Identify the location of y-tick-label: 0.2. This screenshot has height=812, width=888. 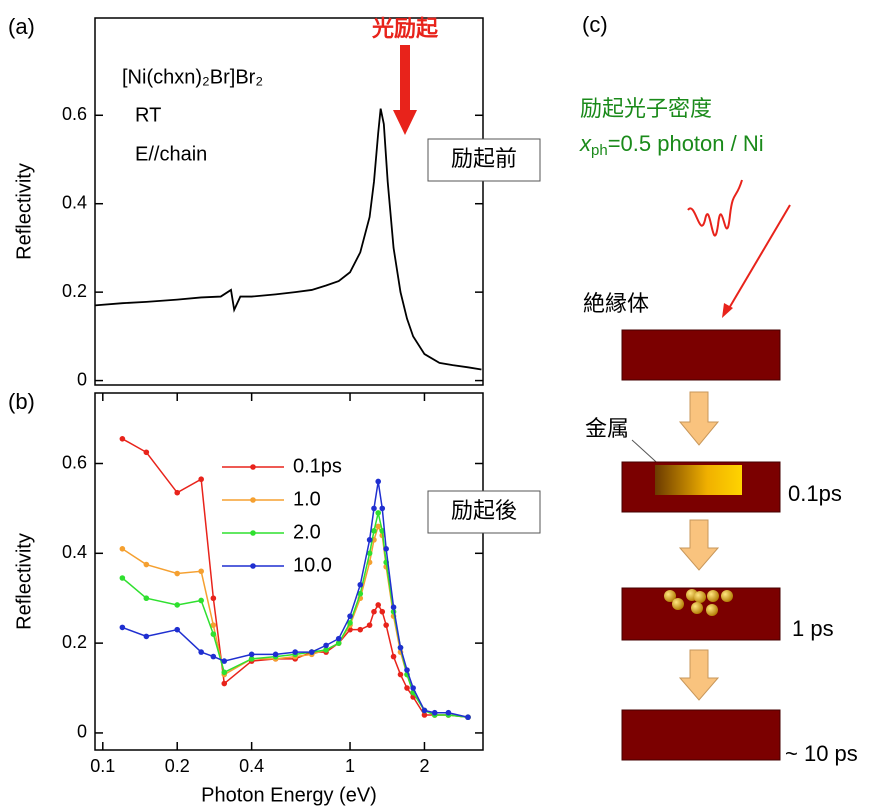
(74, 642).